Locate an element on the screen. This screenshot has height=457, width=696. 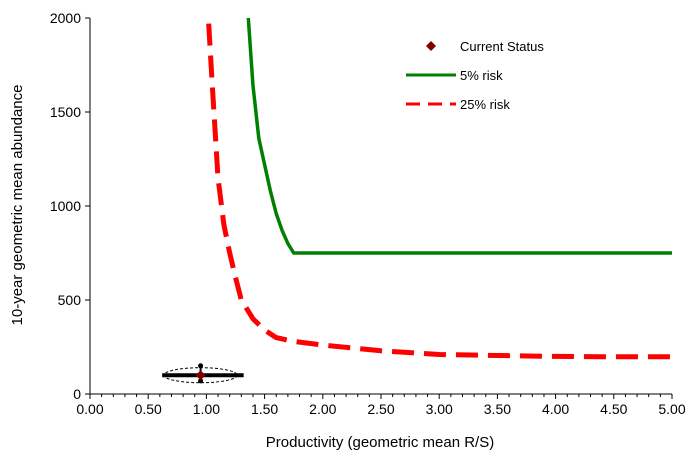
current-status-layer is located at coordinates (203, 373).